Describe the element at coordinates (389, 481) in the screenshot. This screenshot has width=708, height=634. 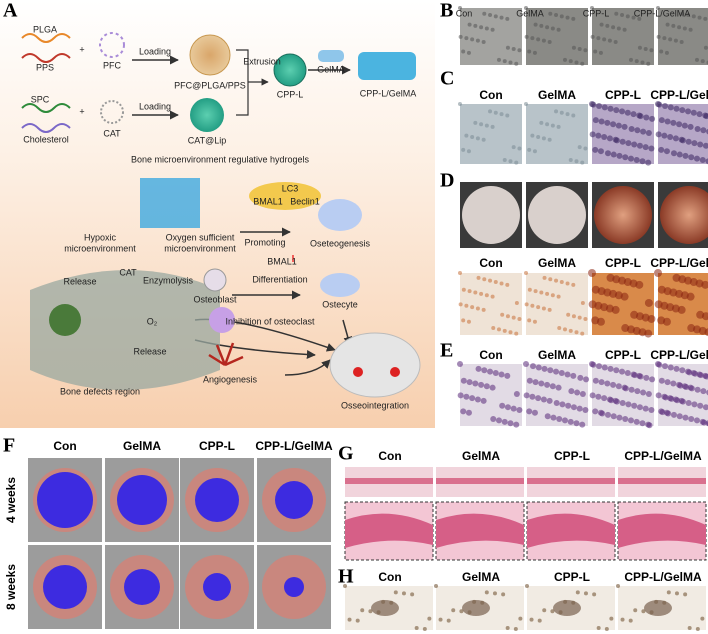
I see `g-bone` at that location.